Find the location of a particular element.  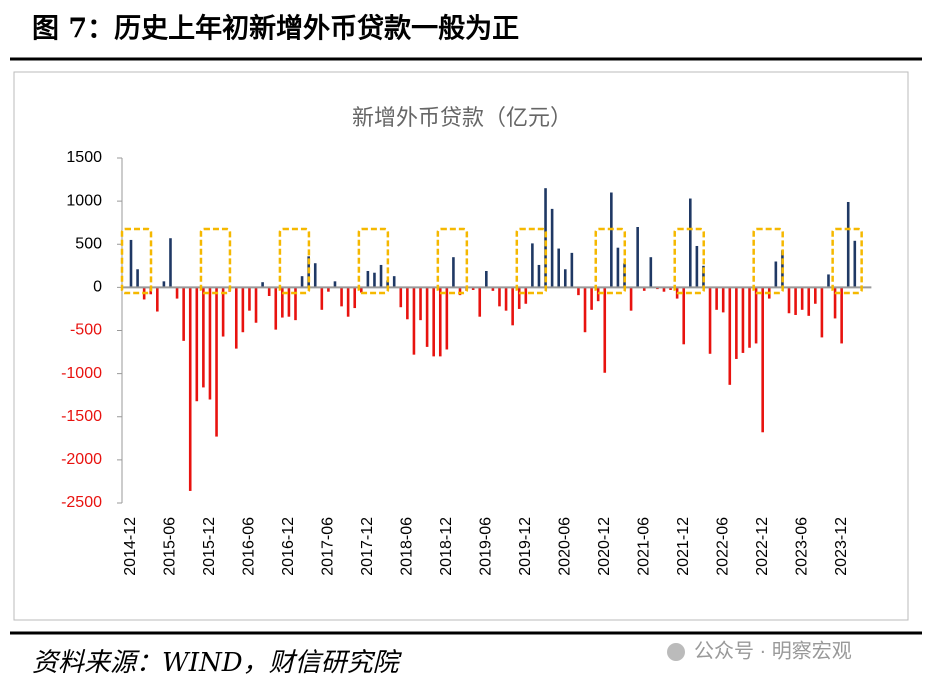

x-tick-label: 2020-12 is located at coordinates (604, 546).